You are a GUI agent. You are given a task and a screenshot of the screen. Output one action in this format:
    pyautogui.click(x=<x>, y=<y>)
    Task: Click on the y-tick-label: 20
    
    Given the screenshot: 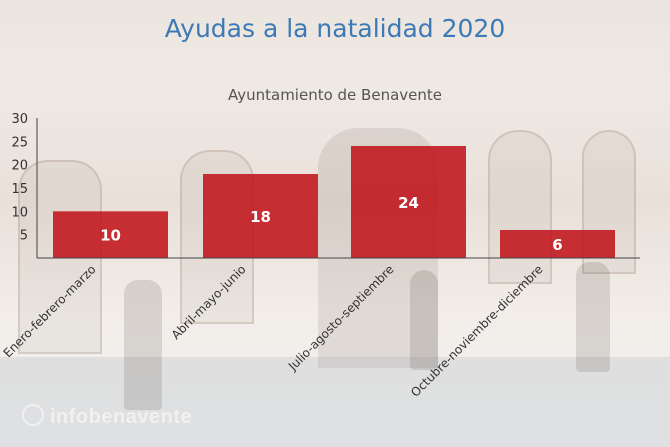 What is the action you would take?
    pyautogui.click(x=19, y=166)
    